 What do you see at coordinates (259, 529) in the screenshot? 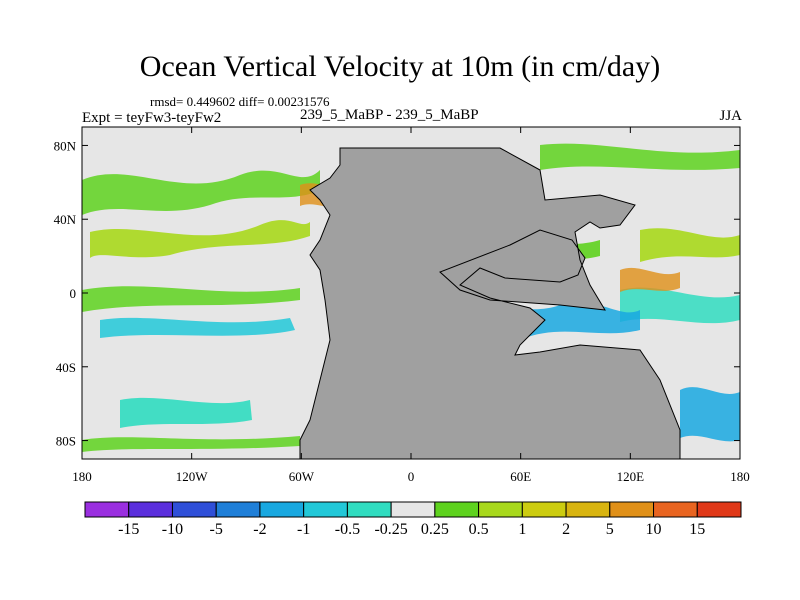
I see `colorbar-label: -2` at bounding box center [259, 529].